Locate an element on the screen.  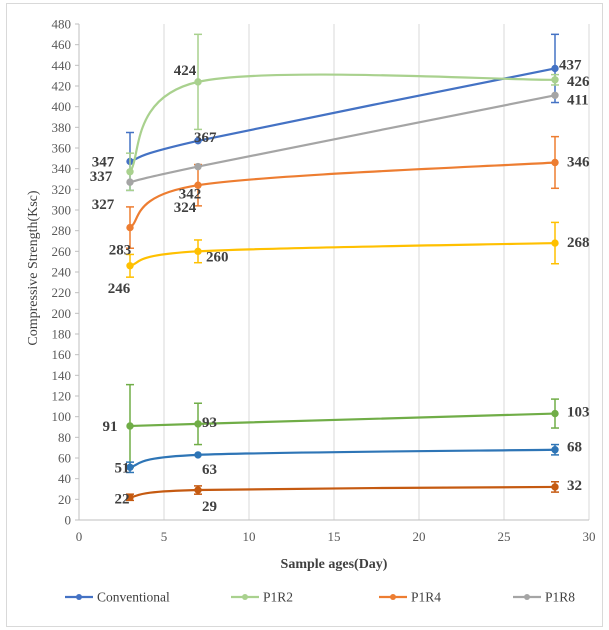
data-label: 411 is located at coordinates (578, 100).